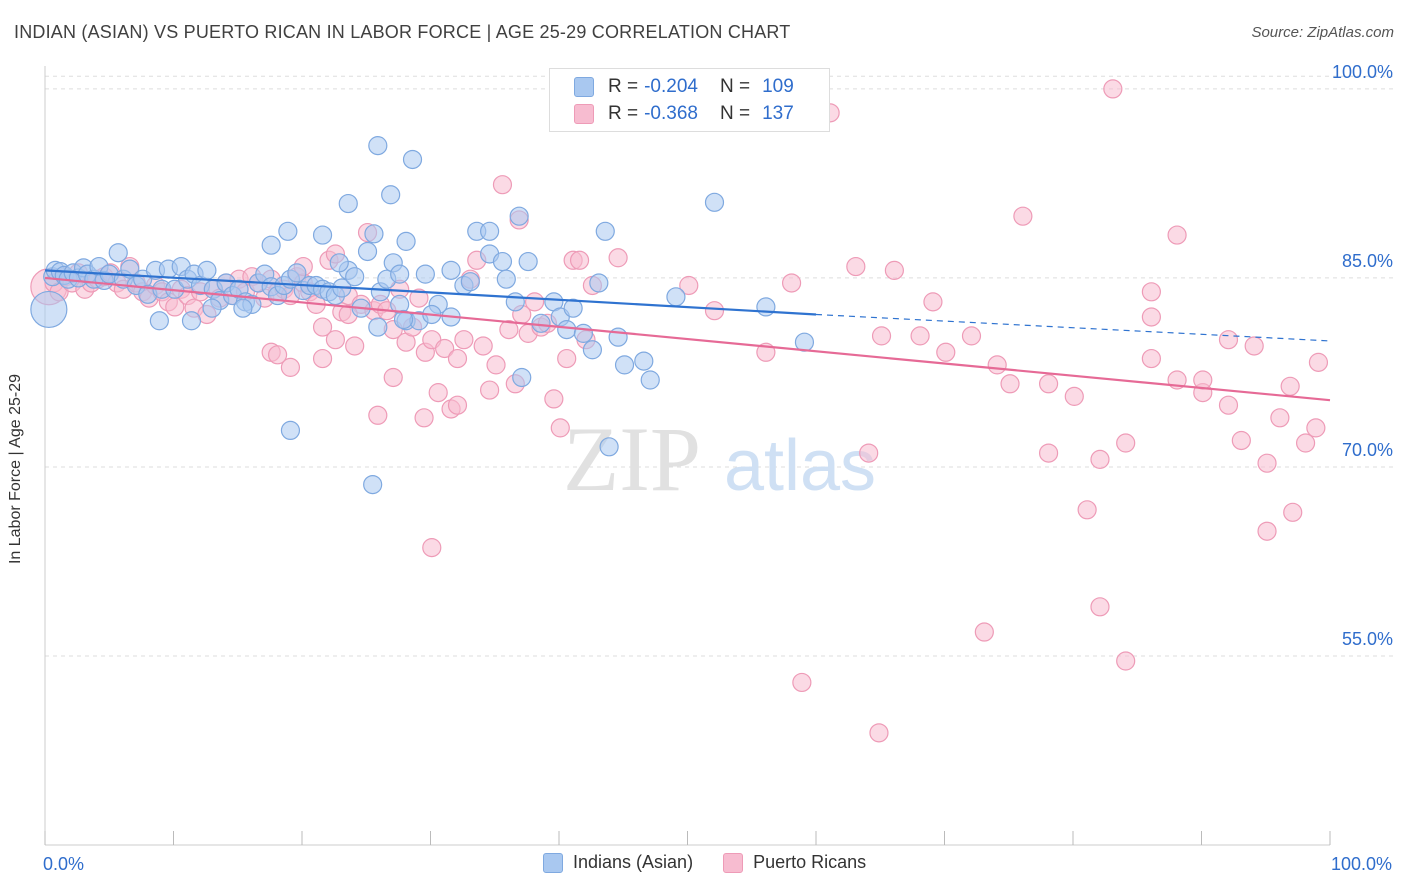 The image size is (1406, 892). What do you see at coordinates (1362, 72) in the screenshot?
I see `y-tick-label: 100.0%` at bounding box center [1362, 72].